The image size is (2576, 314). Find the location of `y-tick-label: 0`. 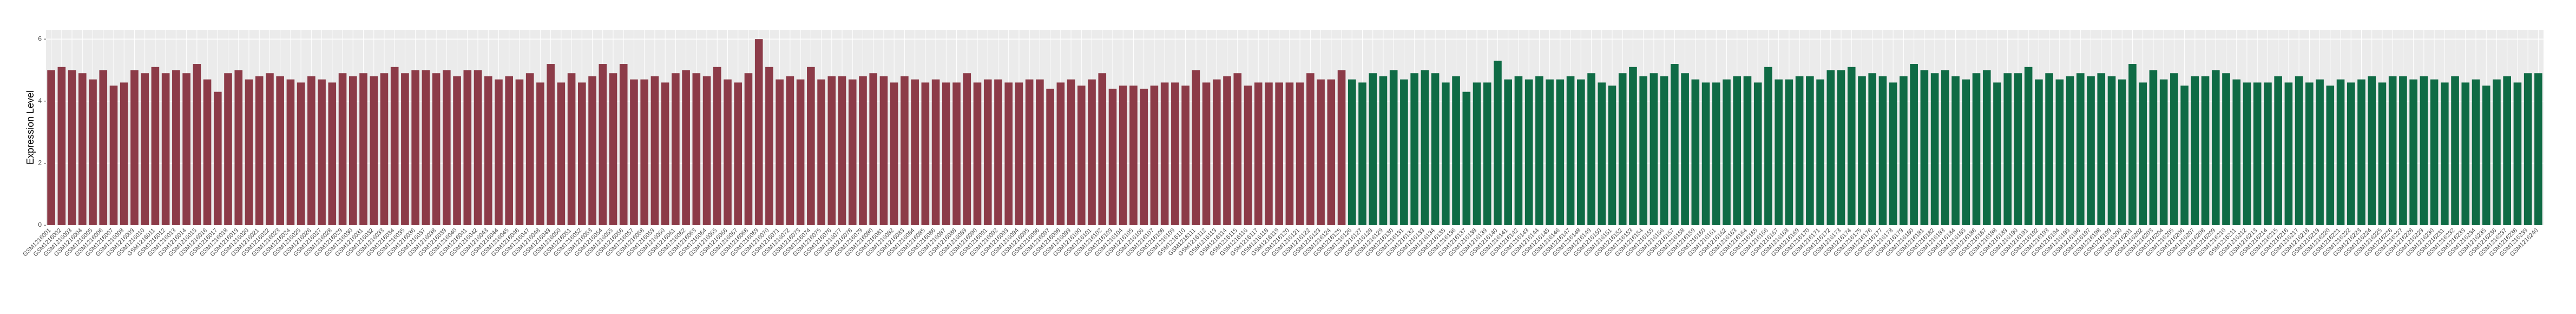

y-tick-label: 0 is located at coordinates (40, 224).